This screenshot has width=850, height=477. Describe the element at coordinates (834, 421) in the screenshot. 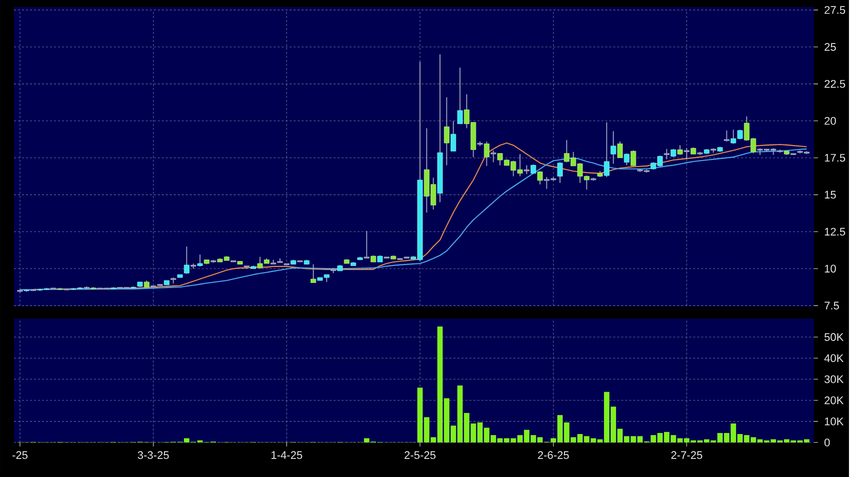

I see `y-tick-label: 10K` at that location.